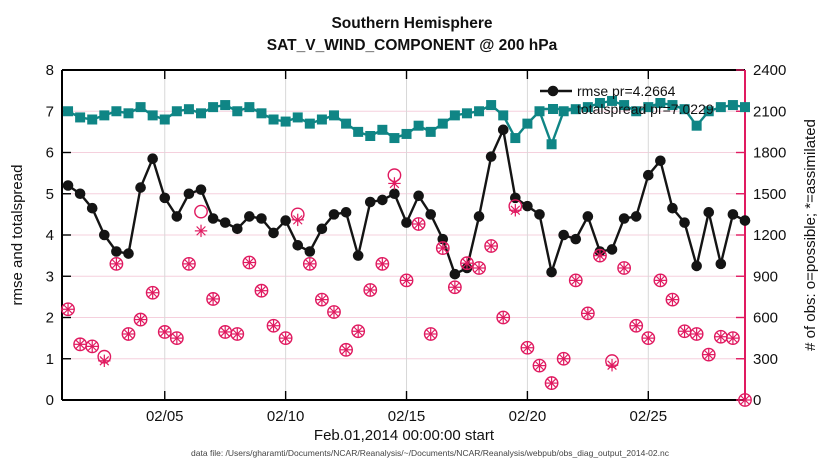 The height and width of the screenshot is (470, 830). I want to click on y-right-tick-label: 1500, so click(769, 194).